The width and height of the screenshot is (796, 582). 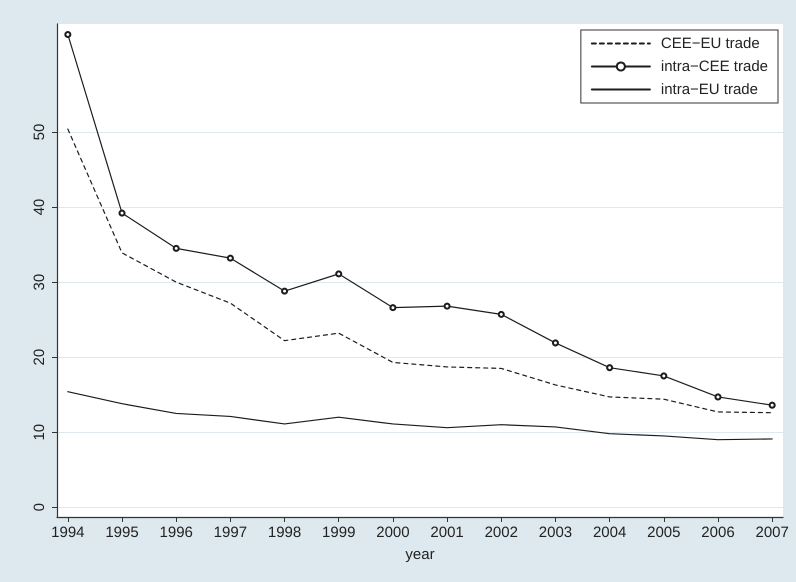 What do you see at coordinates (39, 282) in the screenshot?
I see `y-tick-label: 30` at bounding box center [39, 282].